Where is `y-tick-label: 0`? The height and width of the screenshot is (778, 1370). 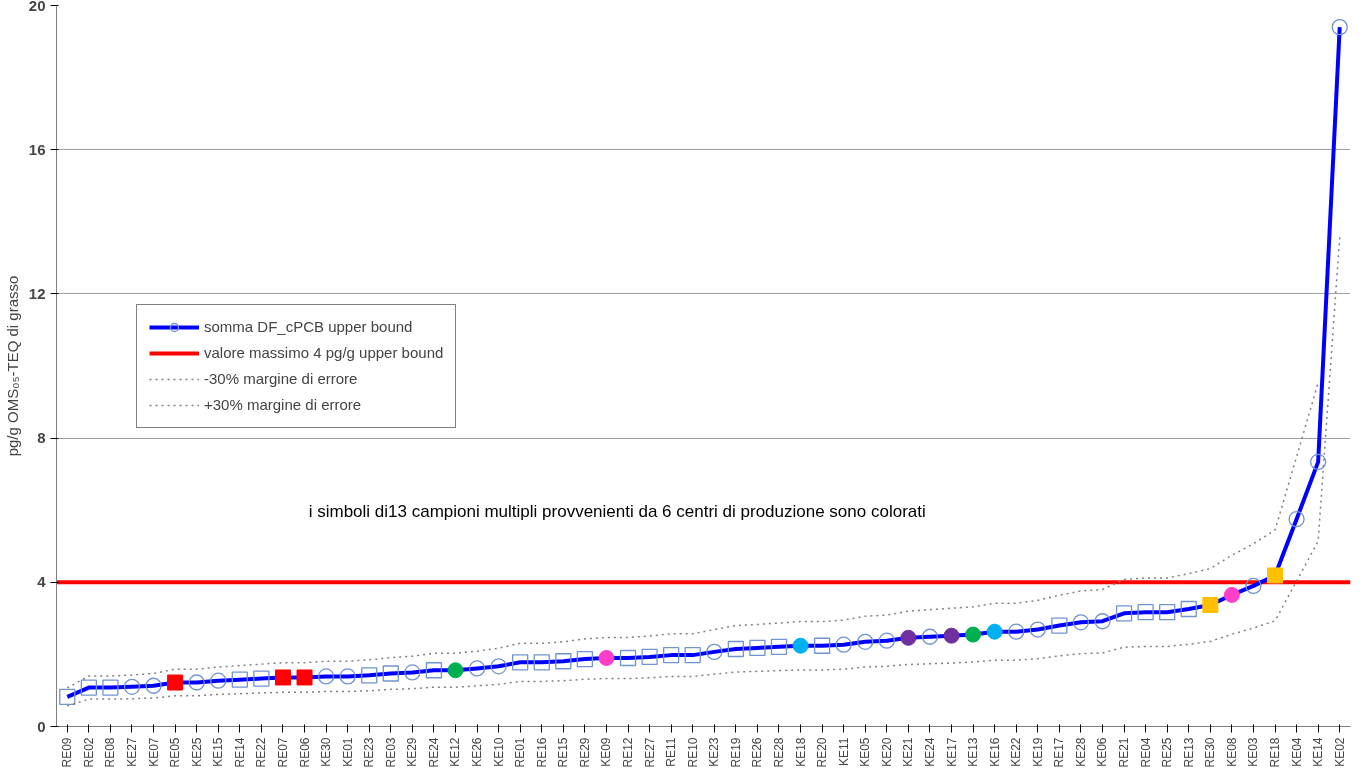 y-tick-label: 0 is located at coordinates (41, 726).